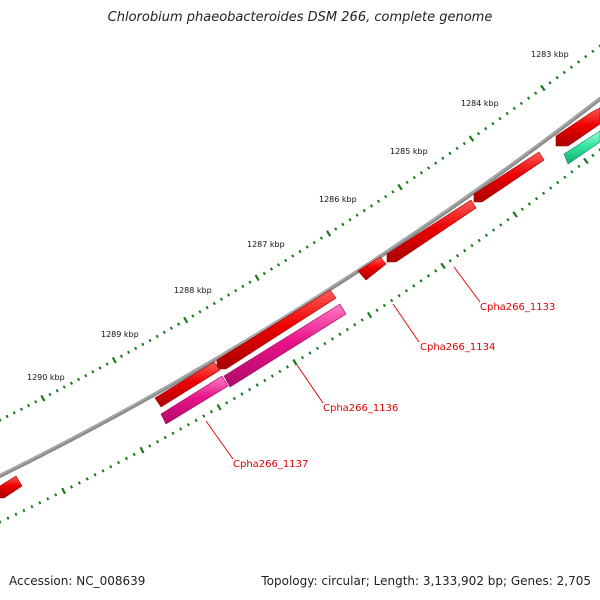 Image resolution: width=600 pixels, height=600 pixels. Describe the element at coordinates (517, 307) in the screenshot. I see `gene-label-1133: Cpha266_1133` at that location.